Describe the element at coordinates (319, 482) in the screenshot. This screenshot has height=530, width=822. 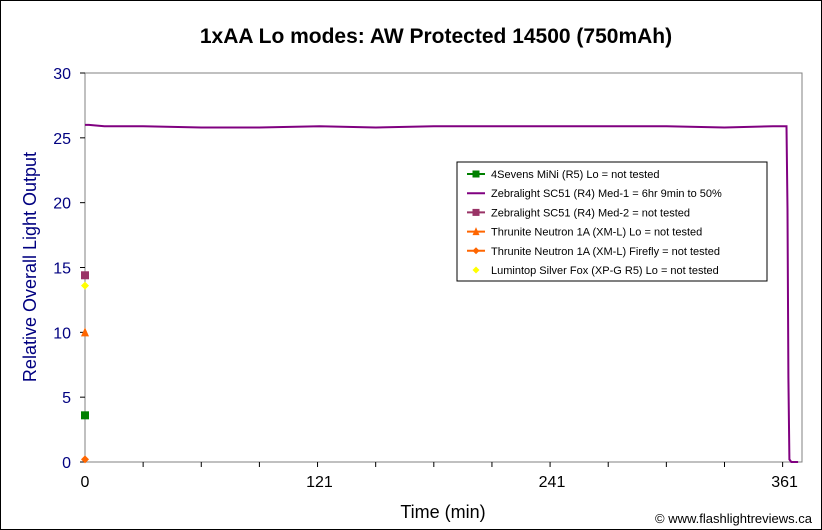
I see `x-tick-label: 121` at that location.